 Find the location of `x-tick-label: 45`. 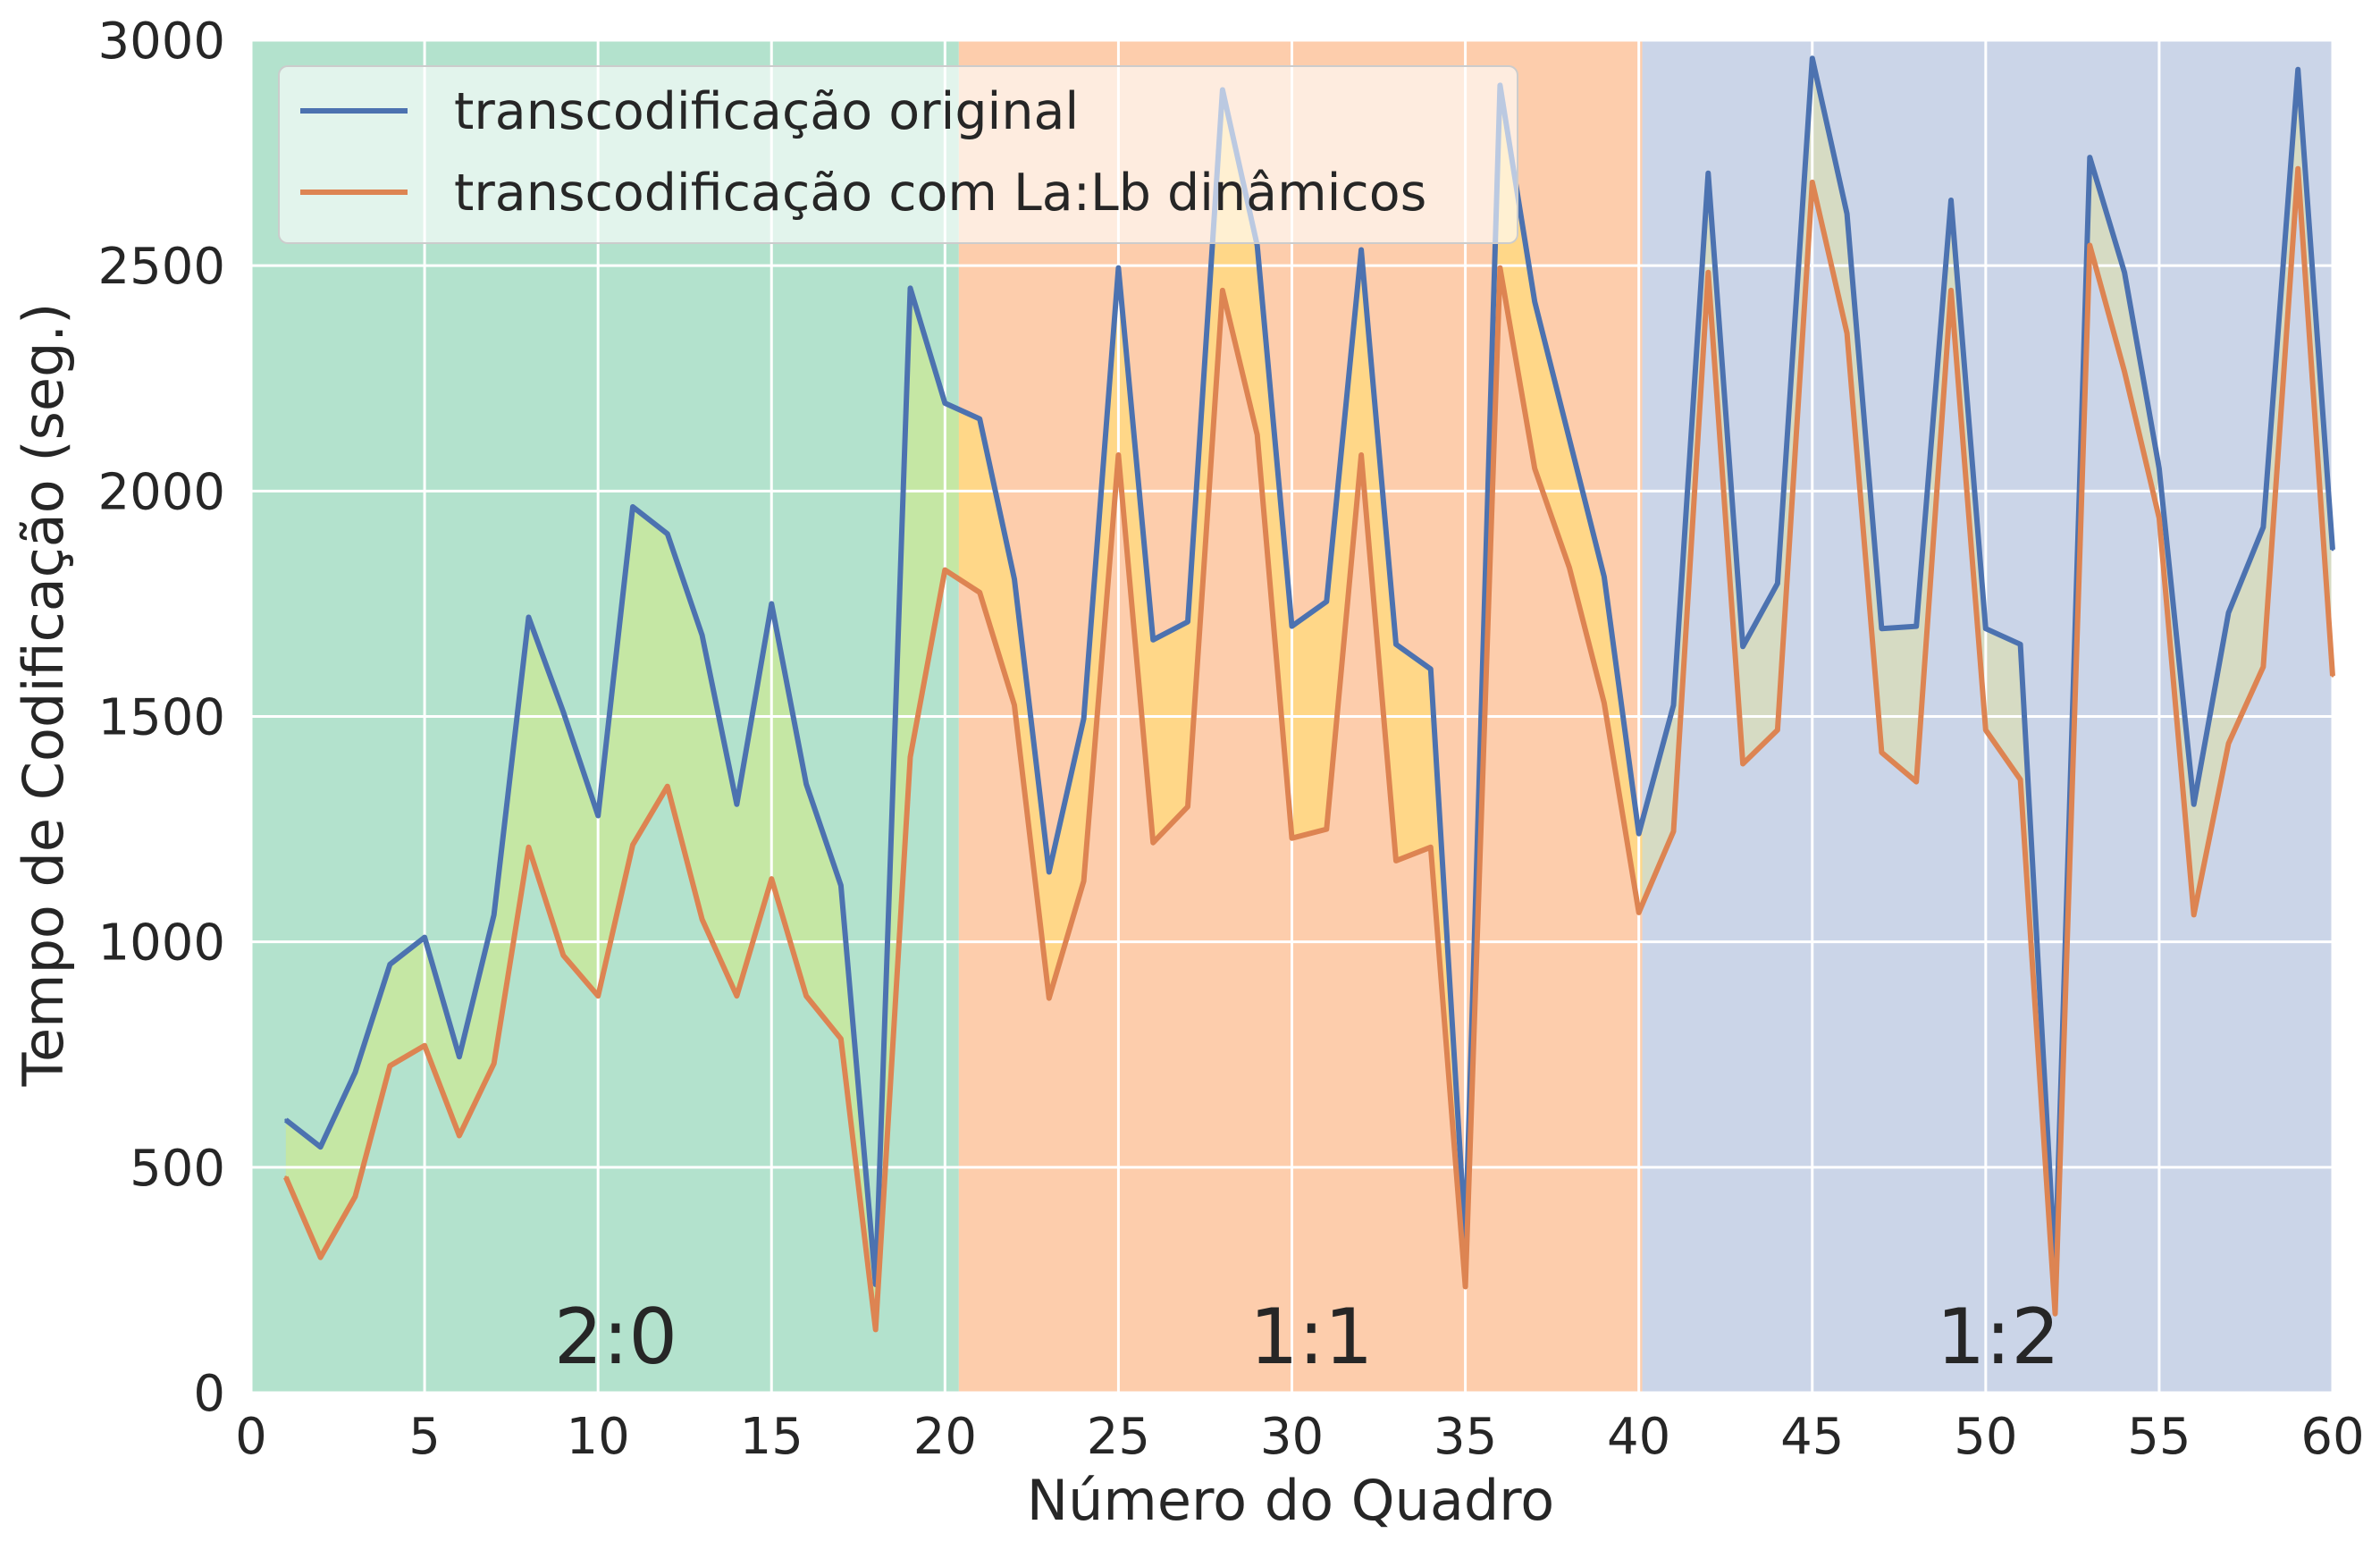

x-tick-label: 45 is located at coordinates (1812, 1437).